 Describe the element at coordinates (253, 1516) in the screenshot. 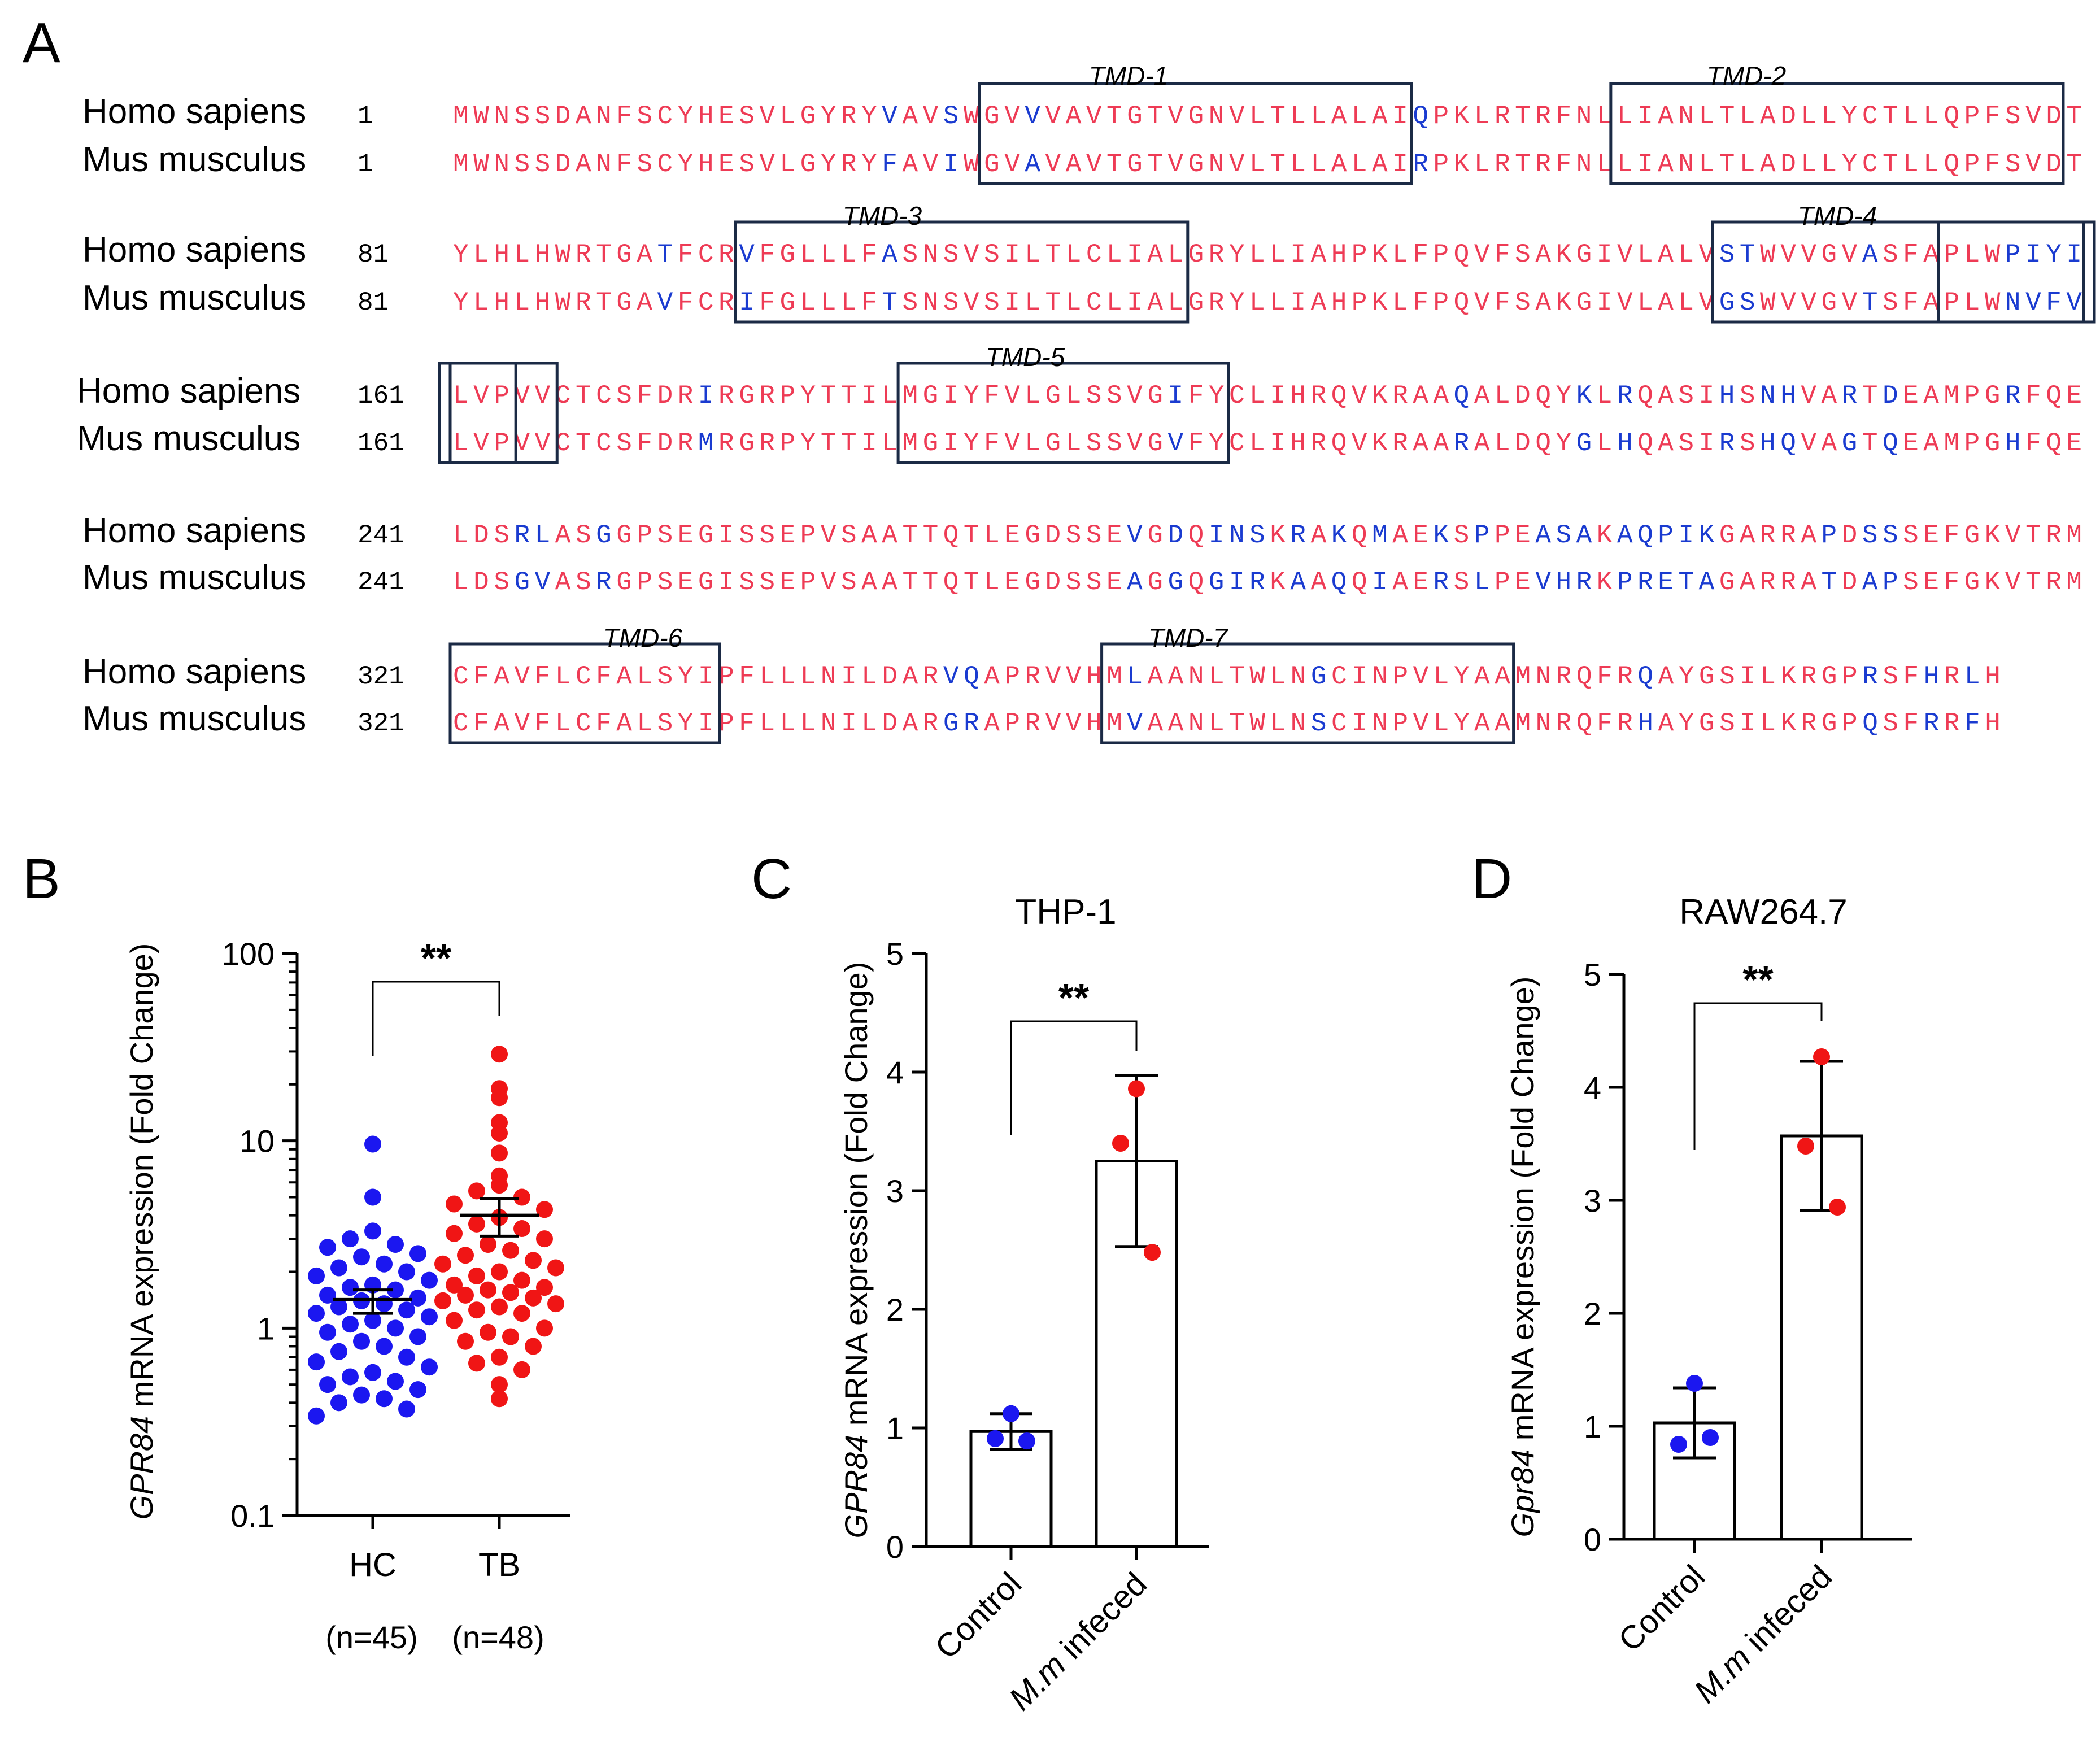

I see `y-tick-label: 0.1` at that location.